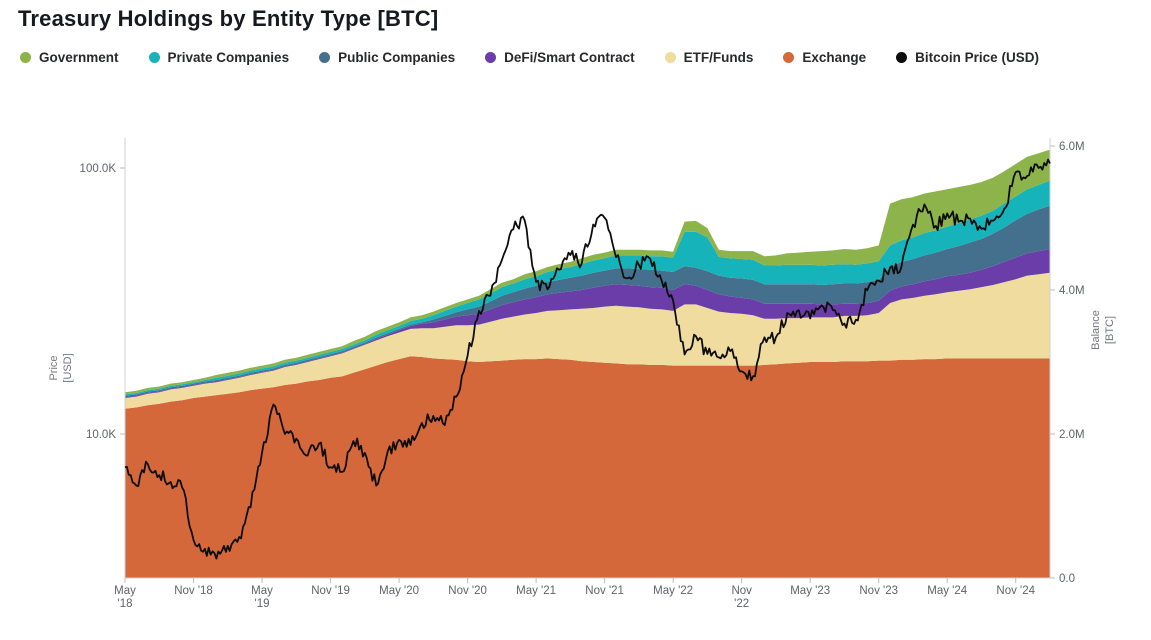 Image resolution: width=1151 pixels, height=640 pixels. Describe the element at coordinates (1015, 591) in the screenshot. I see `x-axis-tick-label: Nov '24` at that location.